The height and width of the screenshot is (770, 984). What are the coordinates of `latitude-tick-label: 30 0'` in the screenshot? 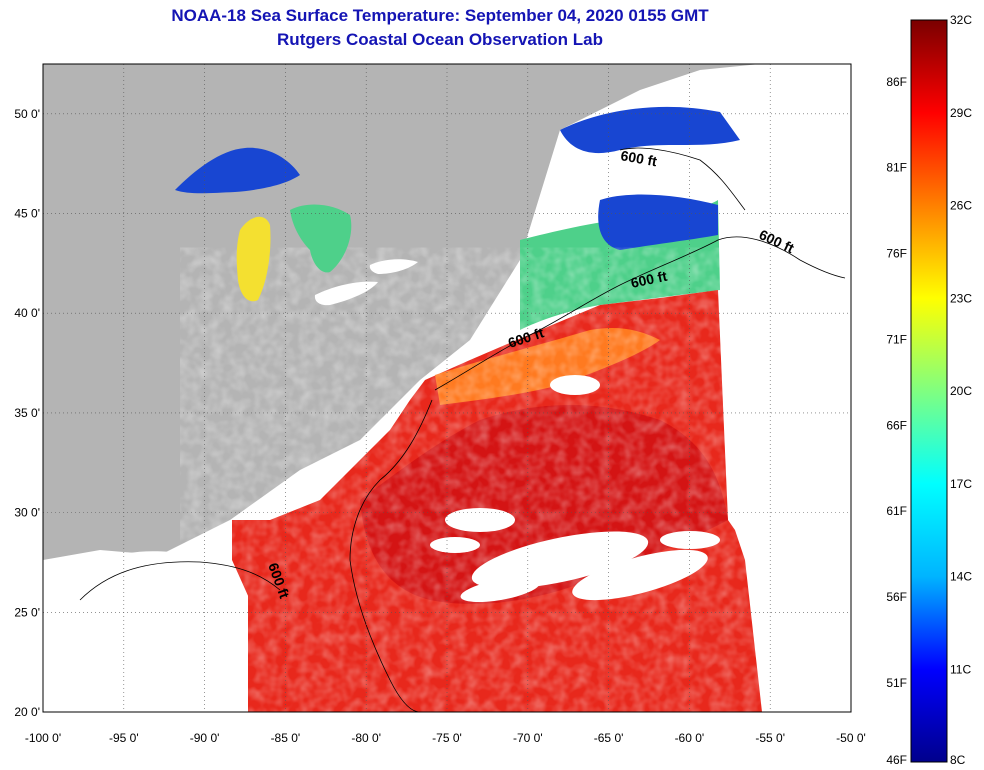 It's located at (27, 513).